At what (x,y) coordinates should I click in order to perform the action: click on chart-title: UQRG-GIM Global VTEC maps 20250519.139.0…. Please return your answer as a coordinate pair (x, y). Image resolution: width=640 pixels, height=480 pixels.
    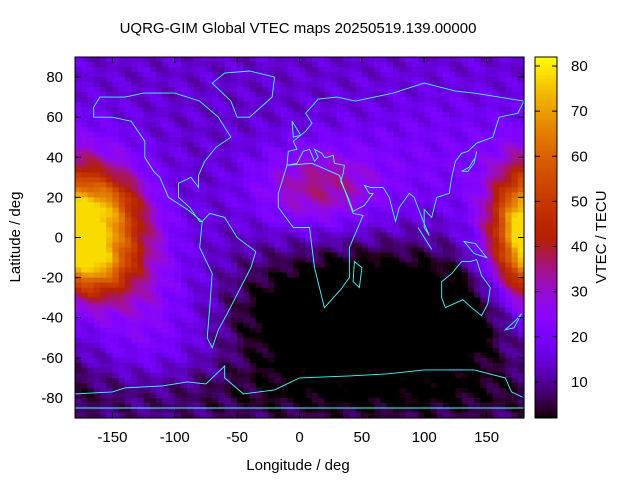
    Looking at the image, I should click on (298, 28).